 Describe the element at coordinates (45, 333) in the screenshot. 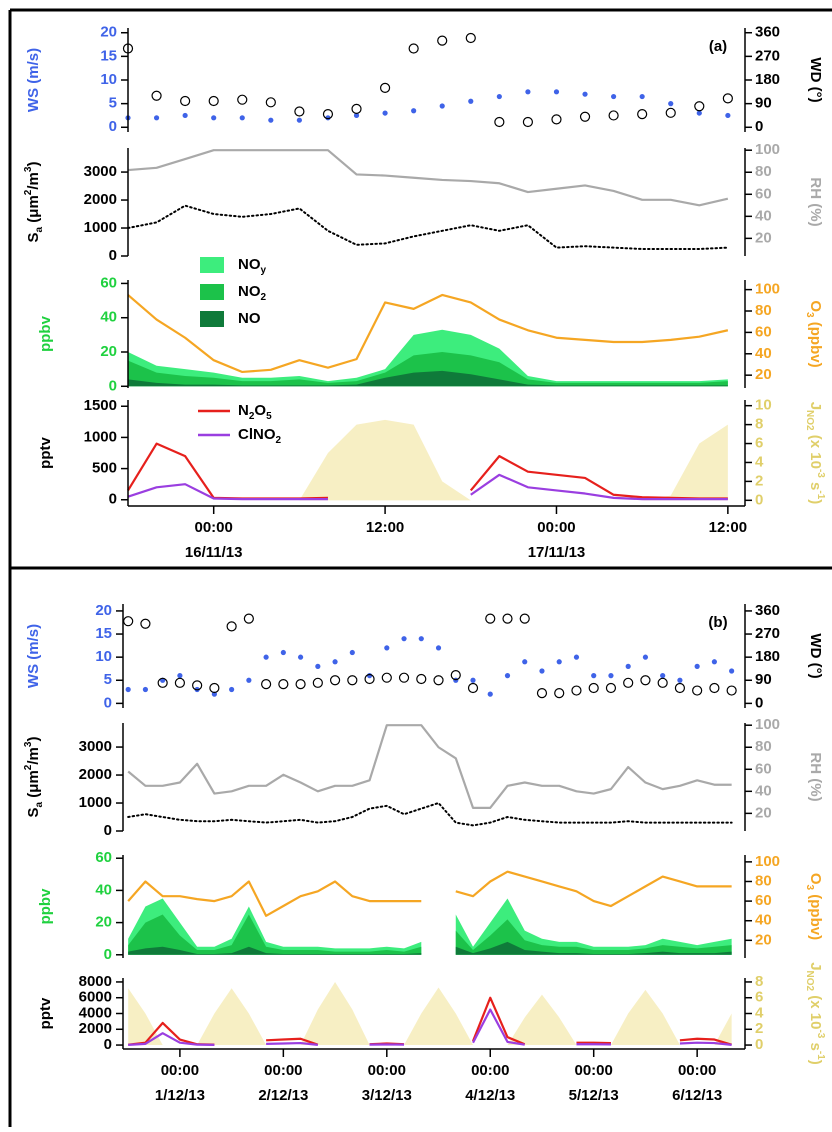

I see `y-axis-label: ppbv` at that location.